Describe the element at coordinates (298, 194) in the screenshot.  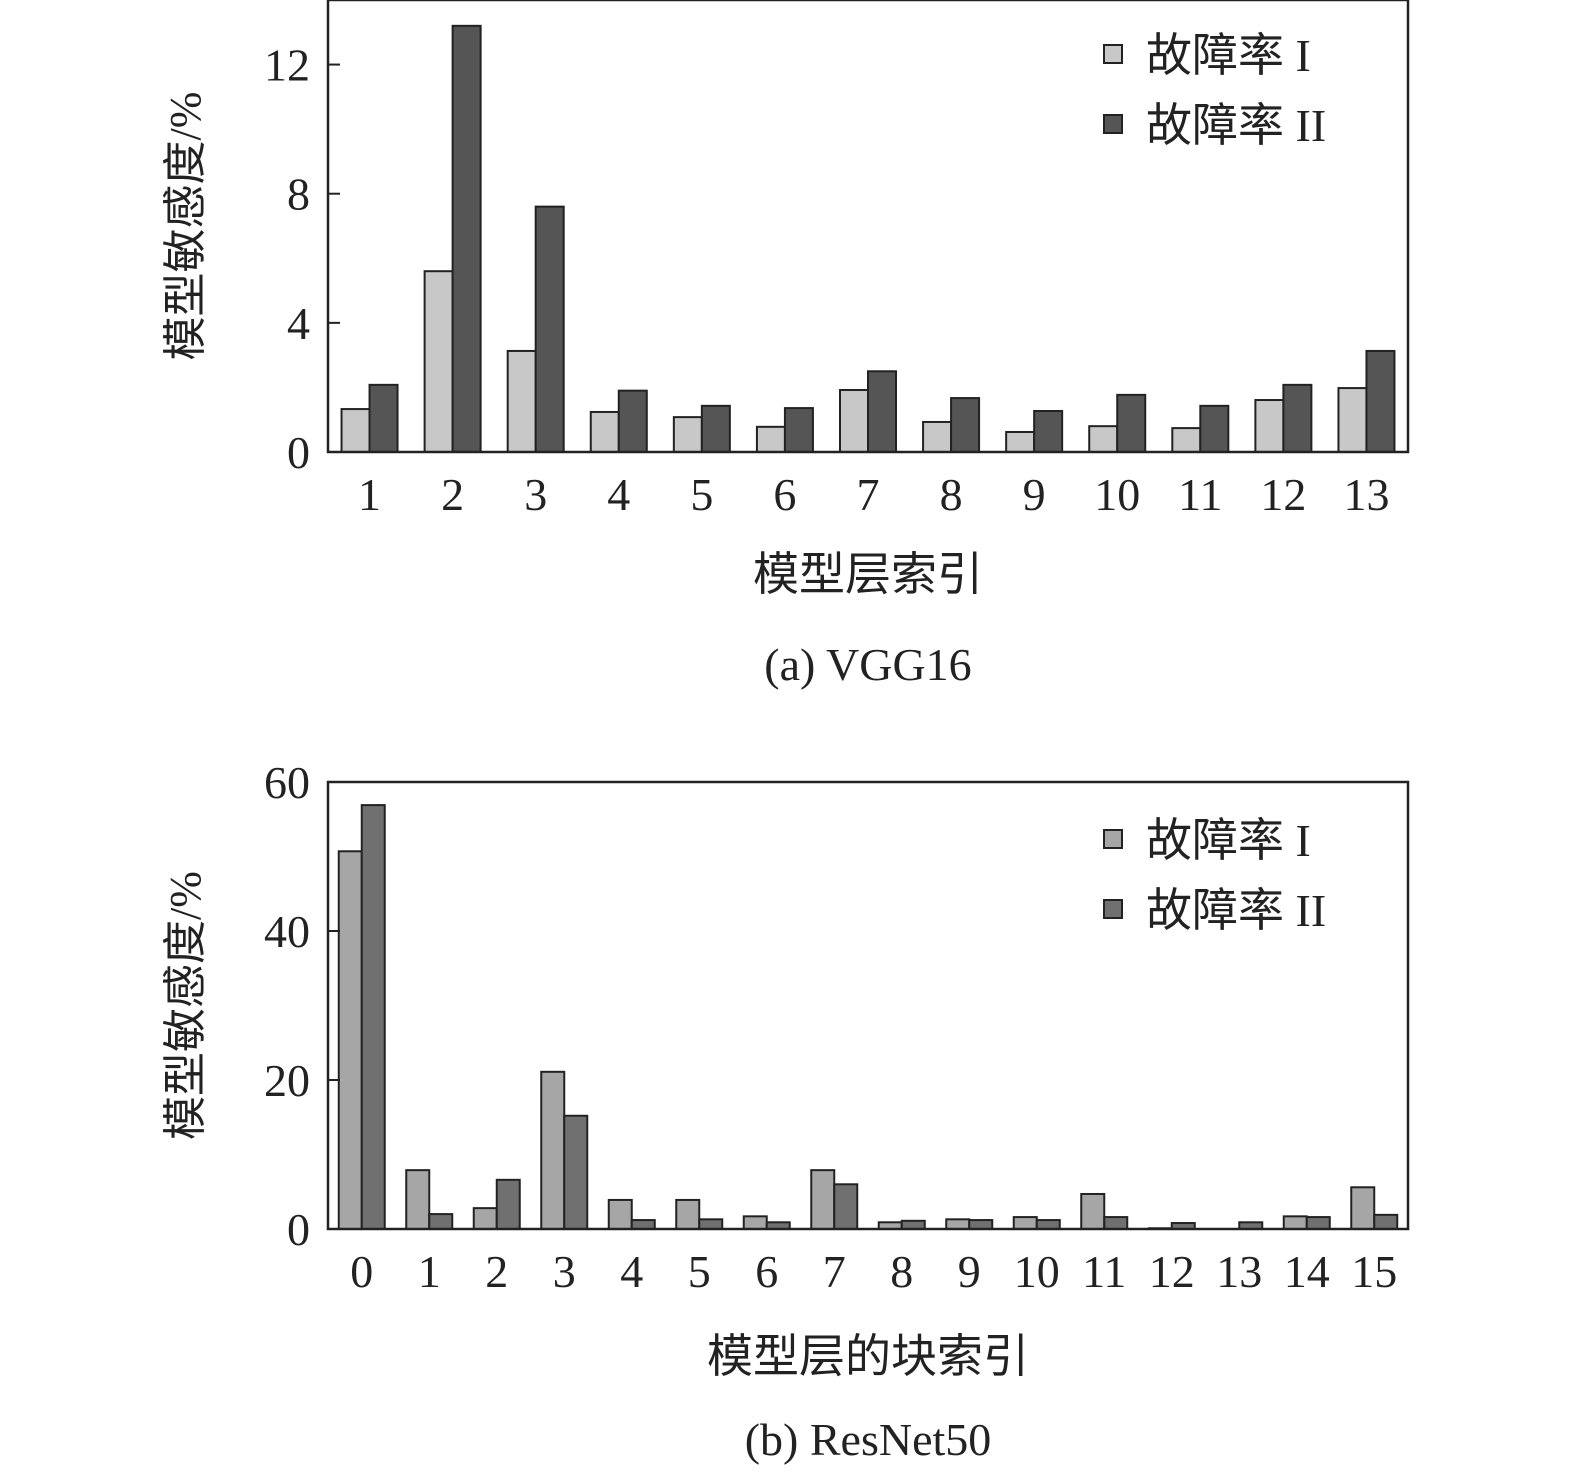
I see `y-tick-label: 8` at that location.